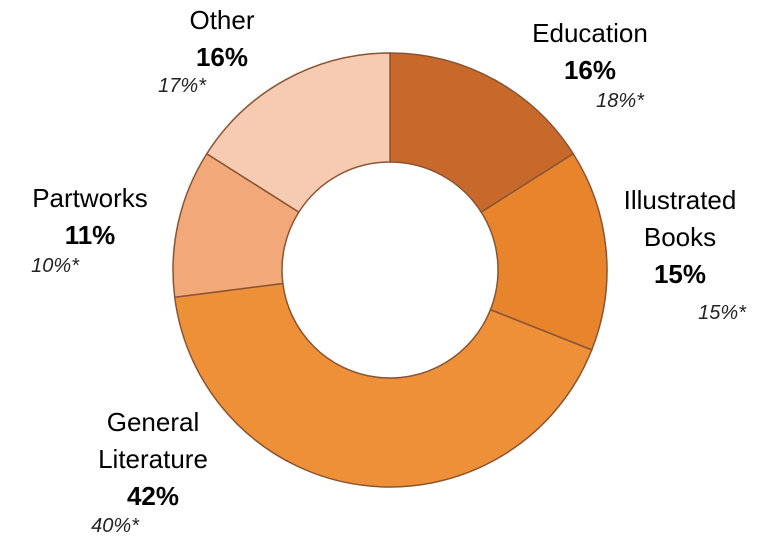 The height and width of the screenshot is (540, 771). I want to click on category-name: Partworks, so click(90, 198).